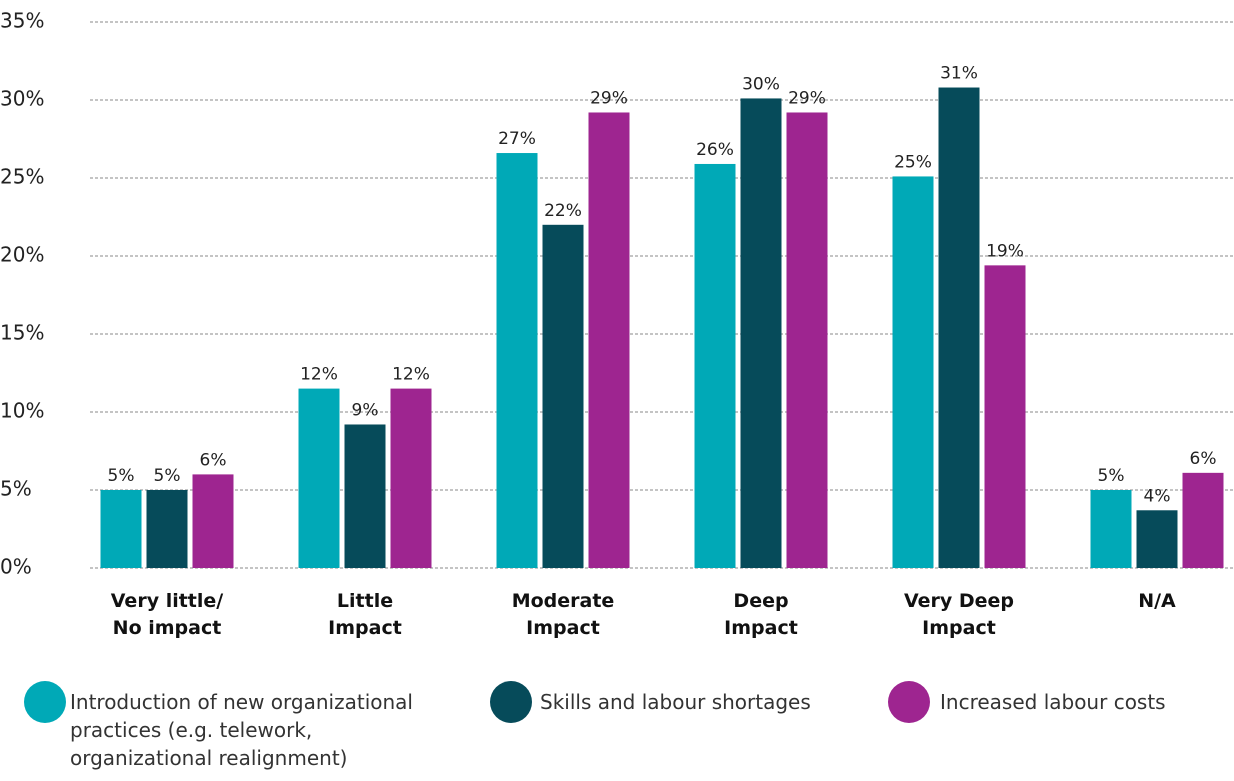 The width and height of the screenshot is (1234, 781). Describe the element at coordinates (365, 410) in the screenshot. I see `data-label: 9%` at that location.